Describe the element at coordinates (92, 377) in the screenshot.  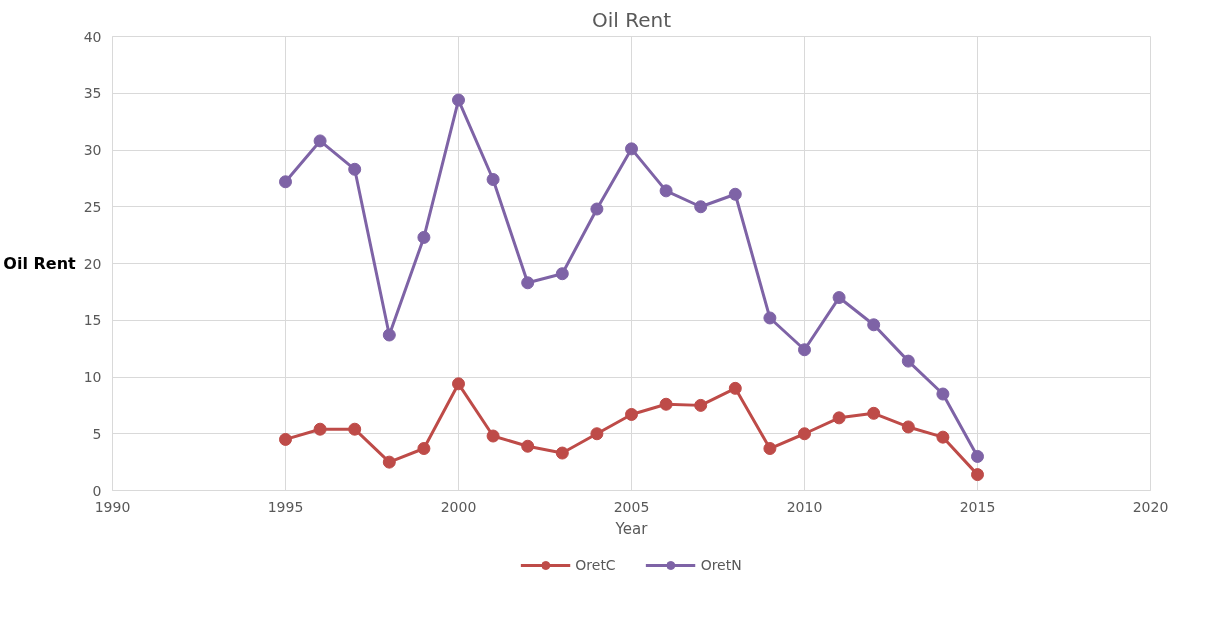
I see `y-tick-label: 10` at that location.